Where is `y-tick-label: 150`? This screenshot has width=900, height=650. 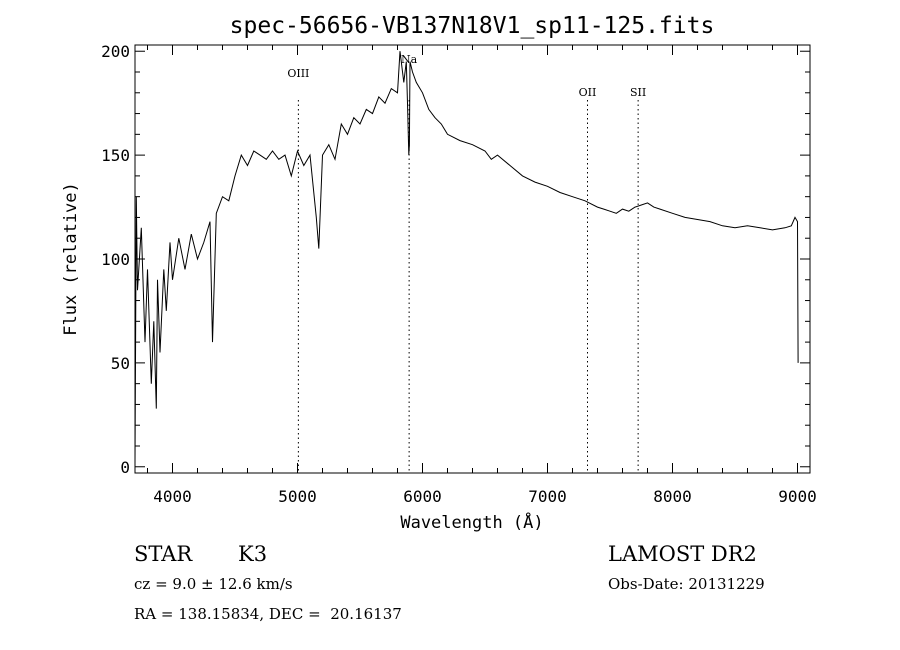 y-tick-label: 150 is located at coordinates (115, 155).